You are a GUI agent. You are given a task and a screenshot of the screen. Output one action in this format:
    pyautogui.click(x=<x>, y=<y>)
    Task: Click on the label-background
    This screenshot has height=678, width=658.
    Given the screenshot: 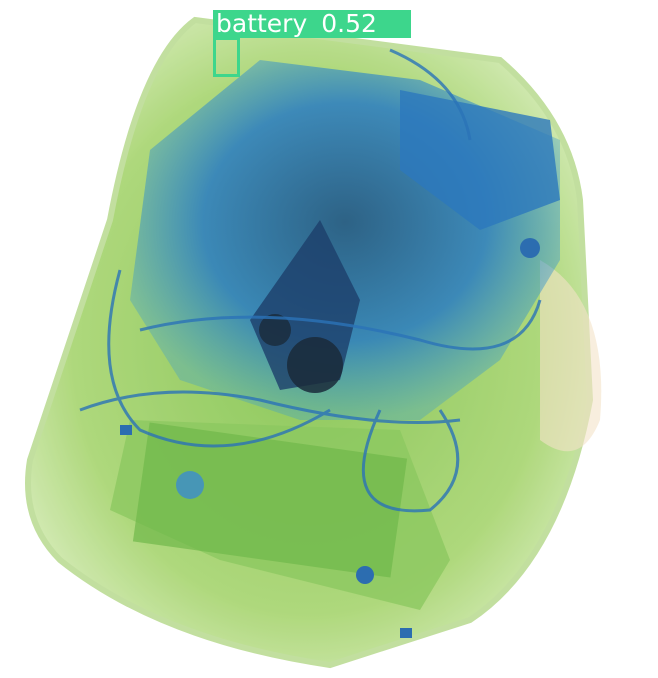 What is the action you would take?
    pyautogui.click(x=312, y=24)
    